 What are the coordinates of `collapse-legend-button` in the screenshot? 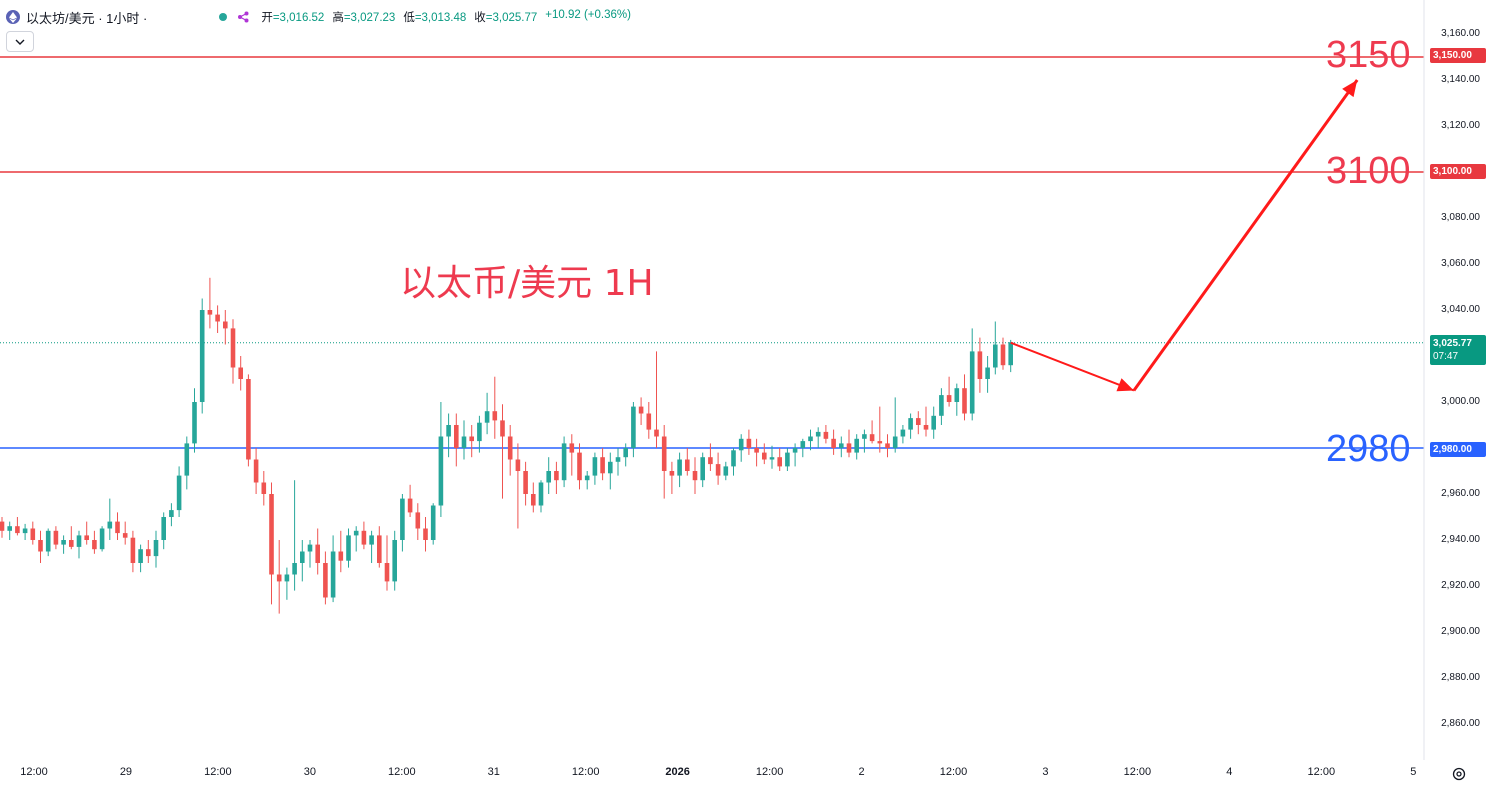 It's located at (20, 41).